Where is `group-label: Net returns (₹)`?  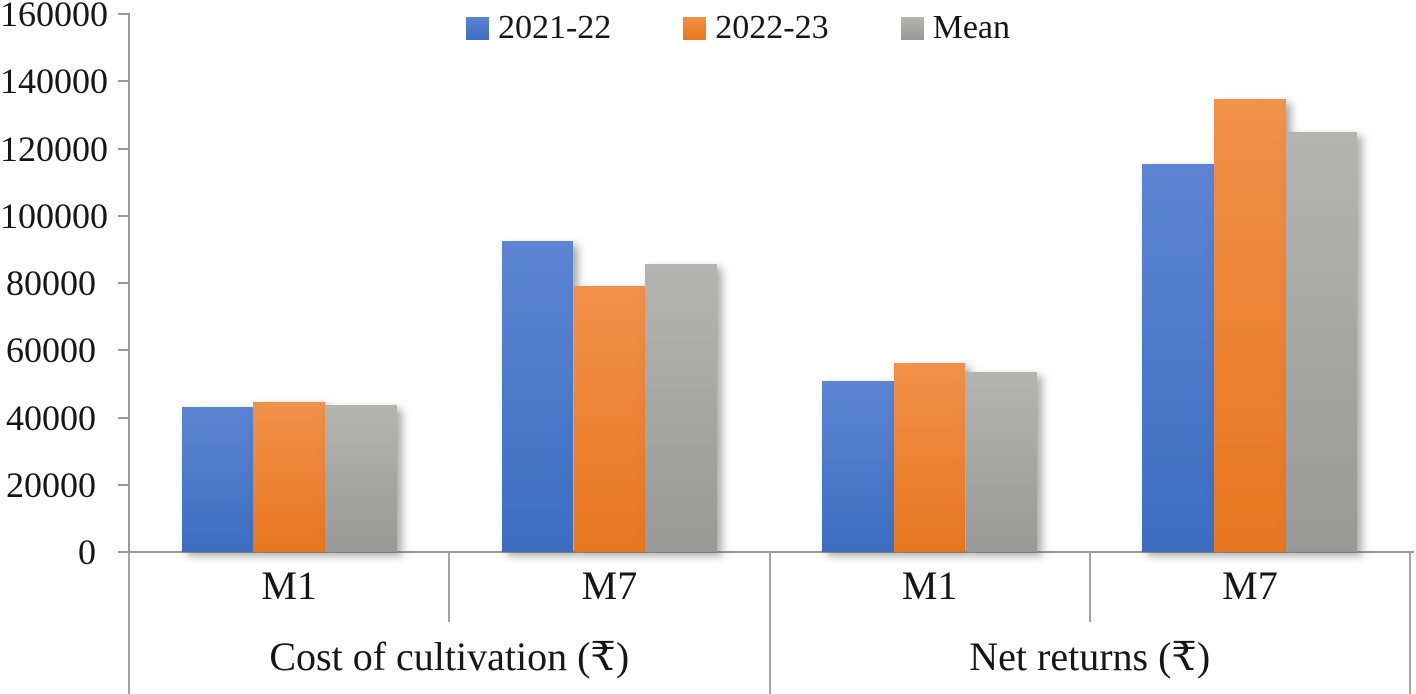 group-label: Net returns (₹) is located at coordinates (1090, 656).